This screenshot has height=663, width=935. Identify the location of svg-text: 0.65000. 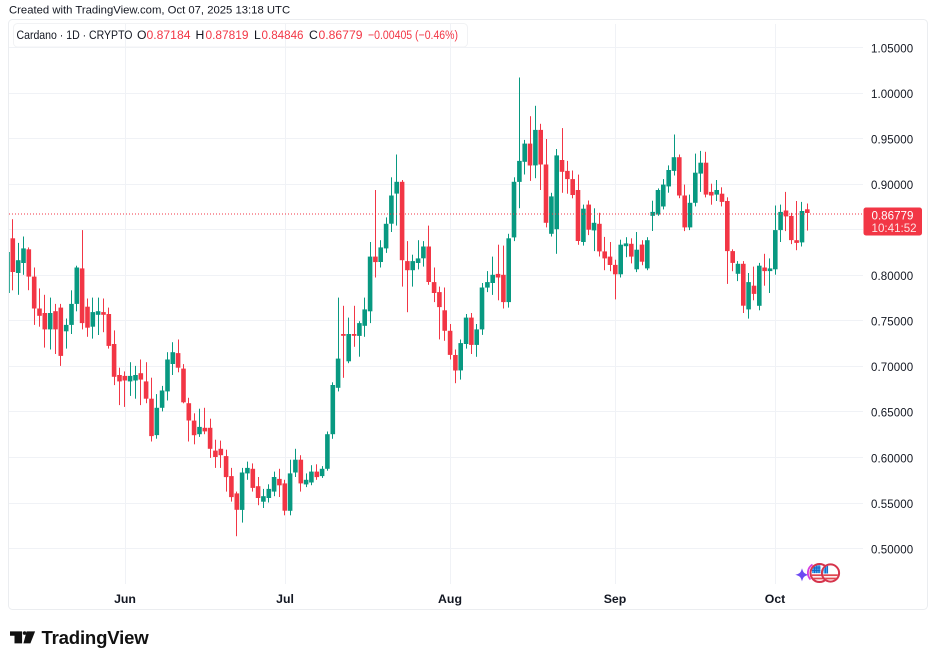
(892, 414).